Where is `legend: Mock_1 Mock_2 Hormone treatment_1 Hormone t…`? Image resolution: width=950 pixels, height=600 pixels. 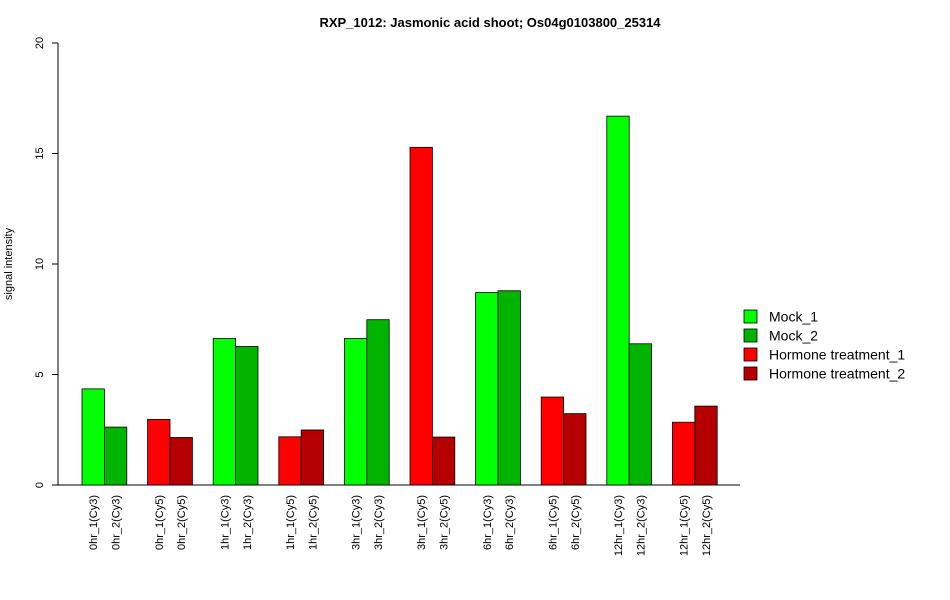 legend: Mock_1 Mock_2 Hormone treatment_1 Hormone t… is located at coordinates (824, 345).